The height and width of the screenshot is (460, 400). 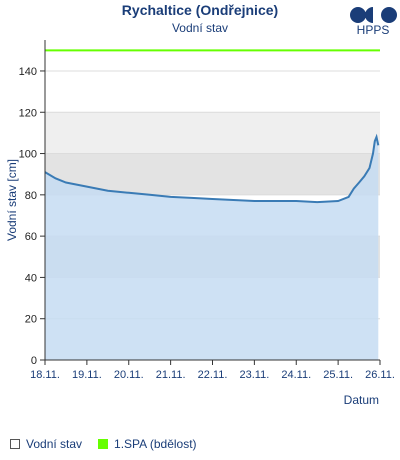 What do you see at coordinates (31, 320) in the screenshot?
I see `y-tick-label: 20` at bounding box center [31, 320].